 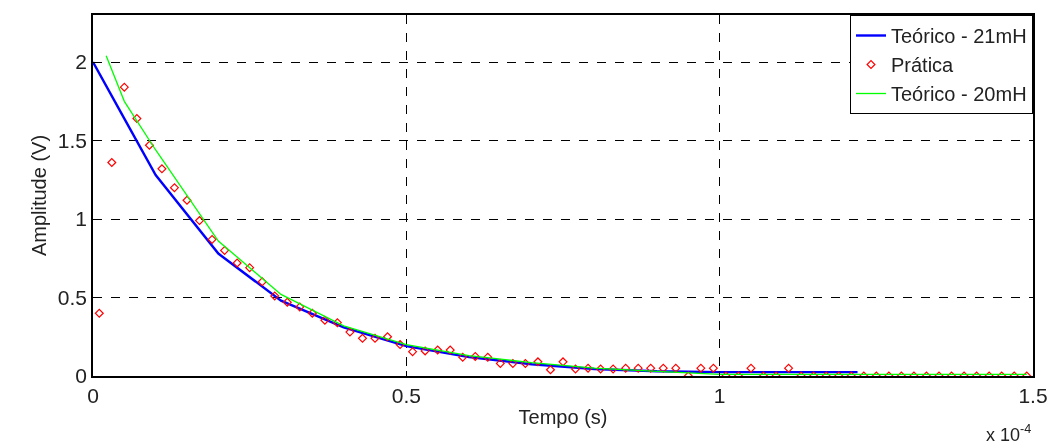 I want to click on text: x 10$^{-4}$, so click(x=1009, y=433).